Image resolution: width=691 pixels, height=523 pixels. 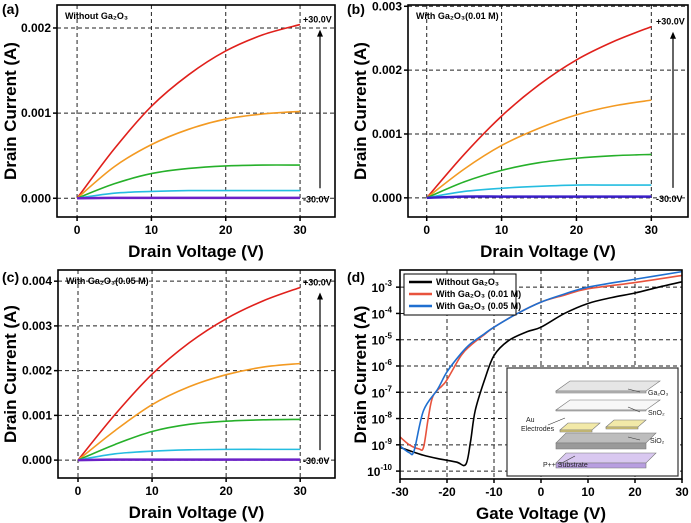 What do you see at coordinates (606, 438) in the screenshot?
I see `sio2-layer-top` at bounding box center [606, 438].